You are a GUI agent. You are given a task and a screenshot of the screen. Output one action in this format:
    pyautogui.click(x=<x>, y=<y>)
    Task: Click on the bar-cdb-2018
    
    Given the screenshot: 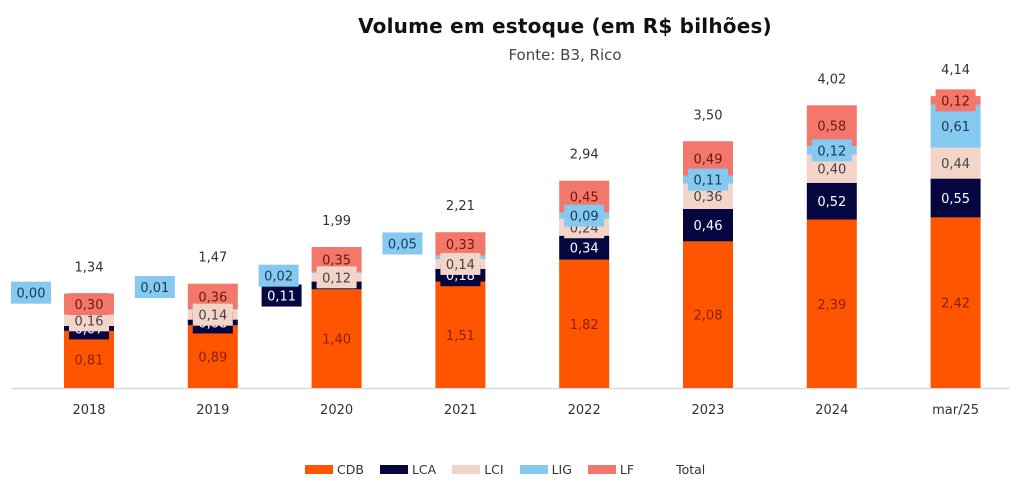 What is the action you would take?
    pyautogui.click(x=89, y=359)
    